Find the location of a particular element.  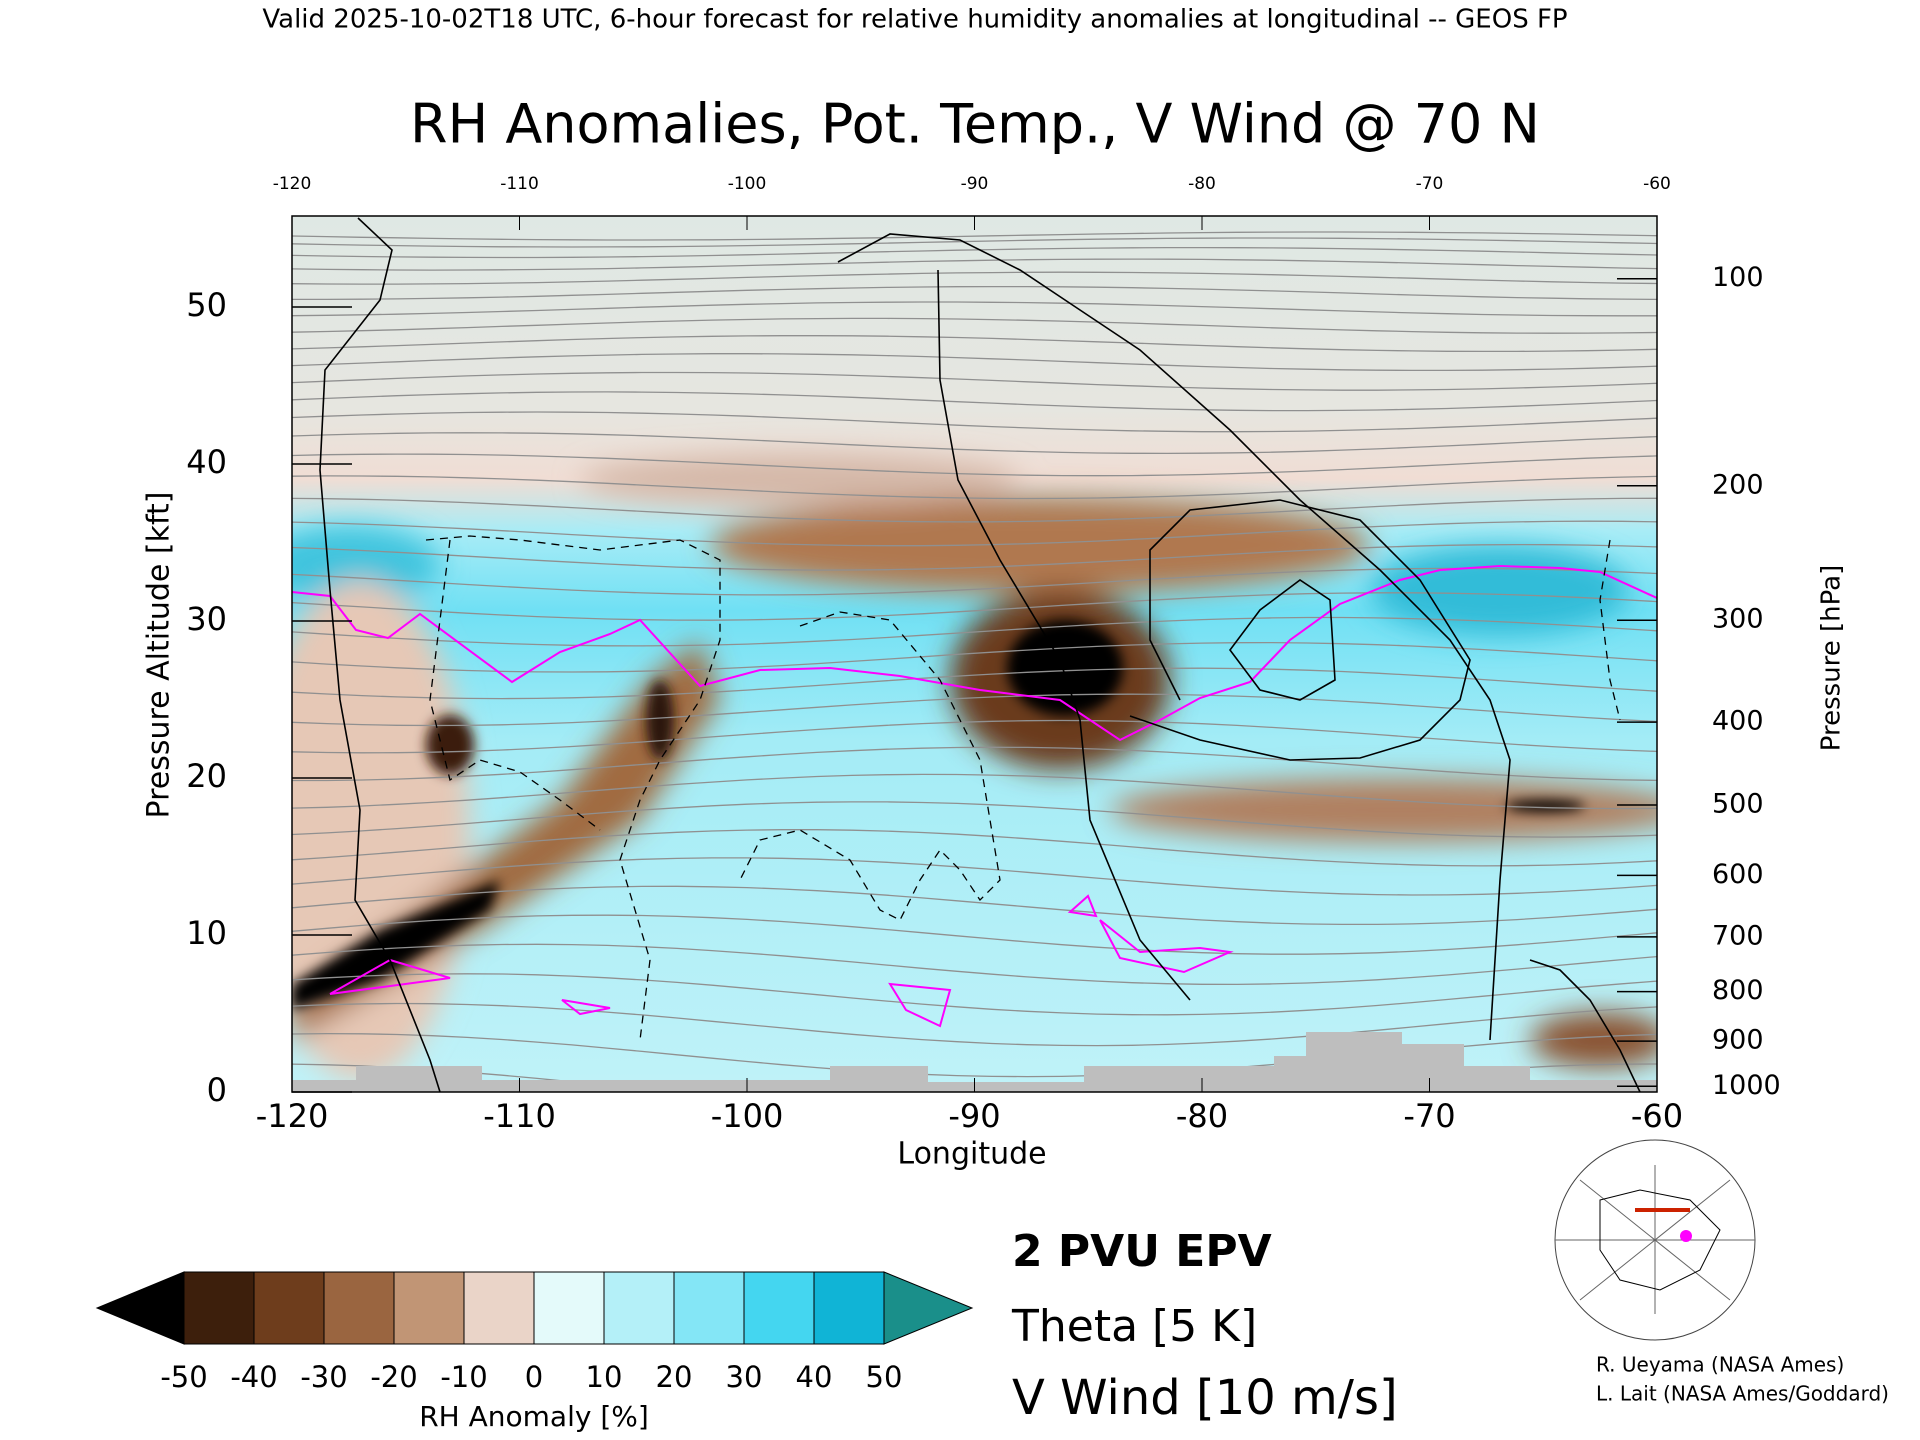

y2-tick-label: 300 is located at coordinates (1738, 619).